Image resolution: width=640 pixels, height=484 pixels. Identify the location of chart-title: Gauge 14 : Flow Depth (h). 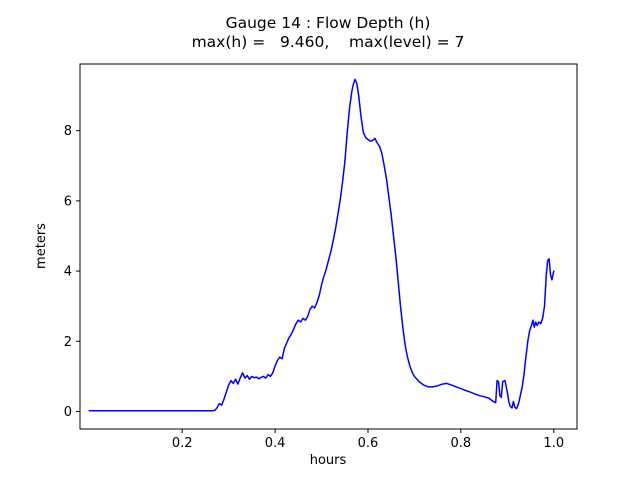
(328, 23).